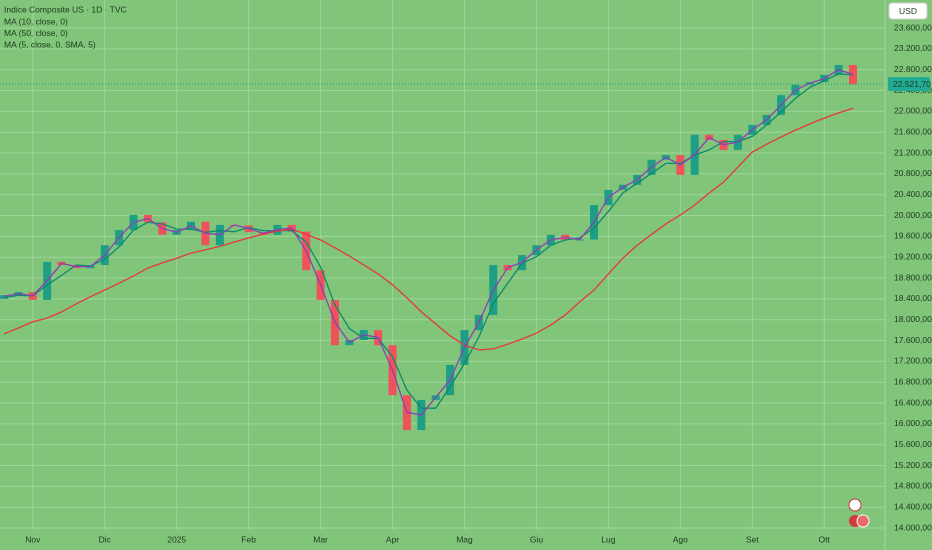 This screenshot has width=932, height=550. Describe the element at coordinates (913, 194) in the screenshot. I see `y-tick-label: 20.400,00` at that location.